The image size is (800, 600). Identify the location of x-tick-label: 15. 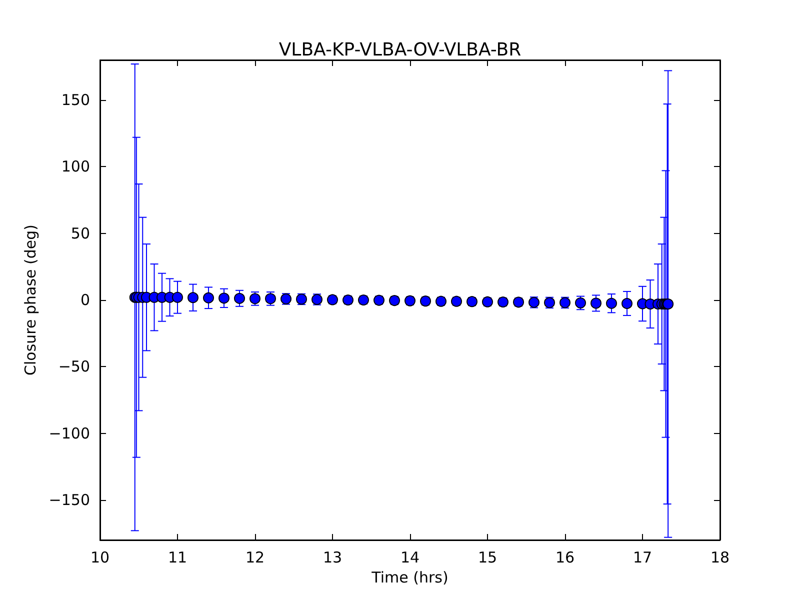
(488, 557).